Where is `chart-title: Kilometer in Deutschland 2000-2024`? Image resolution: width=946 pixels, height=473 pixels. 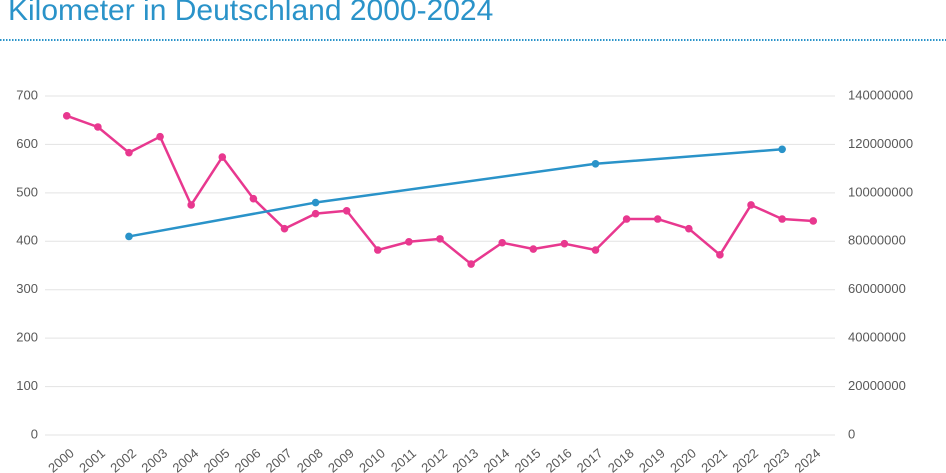 chart-title: Kilometer in Deutschland 2000-2024 is located at coordinates (250, 13).